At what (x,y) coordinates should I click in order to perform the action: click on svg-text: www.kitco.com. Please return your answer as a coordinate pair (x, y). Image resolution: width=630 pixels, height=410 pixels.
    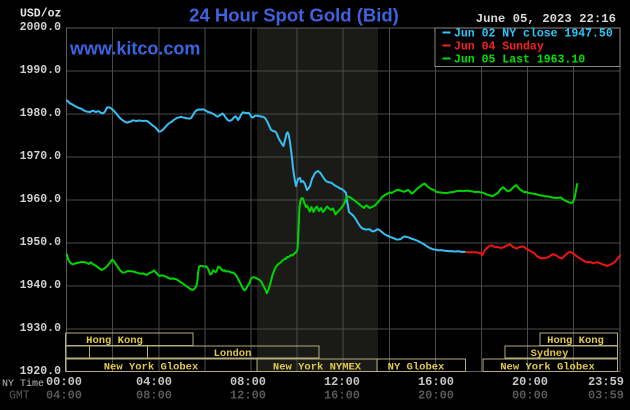
    Looking at the image, I should click on (134, 49).